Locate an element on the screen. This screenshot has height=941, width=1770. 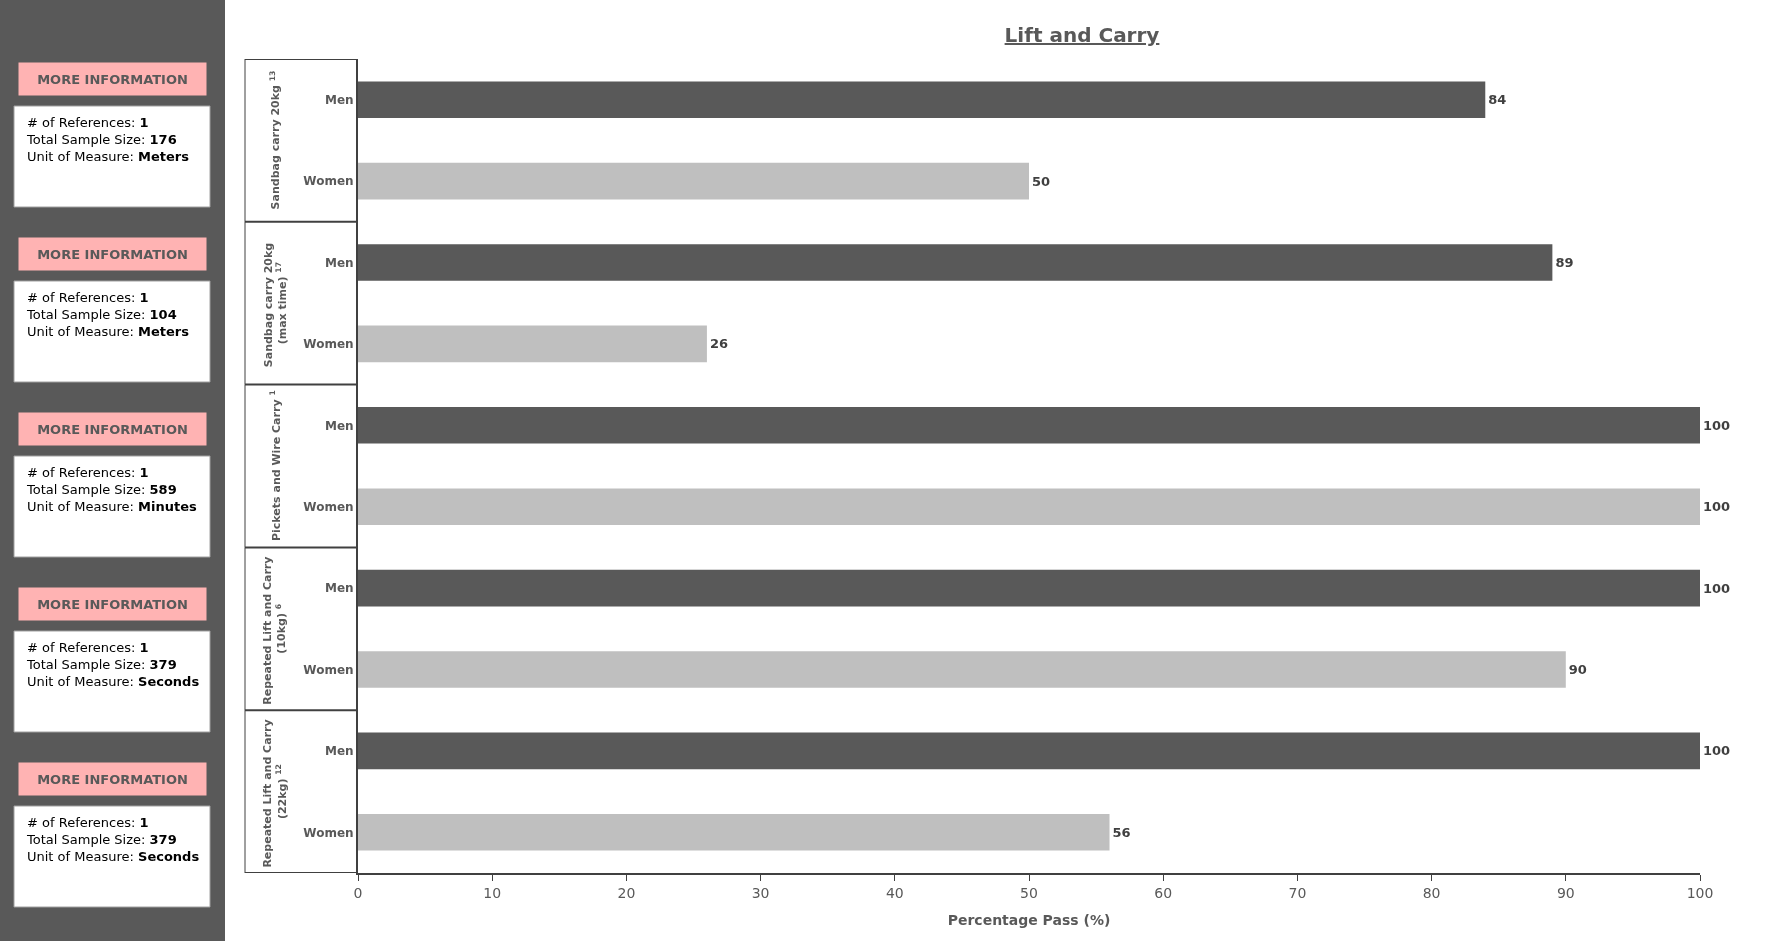
x-tick-label: 0 is located at coordinates (358, 892).